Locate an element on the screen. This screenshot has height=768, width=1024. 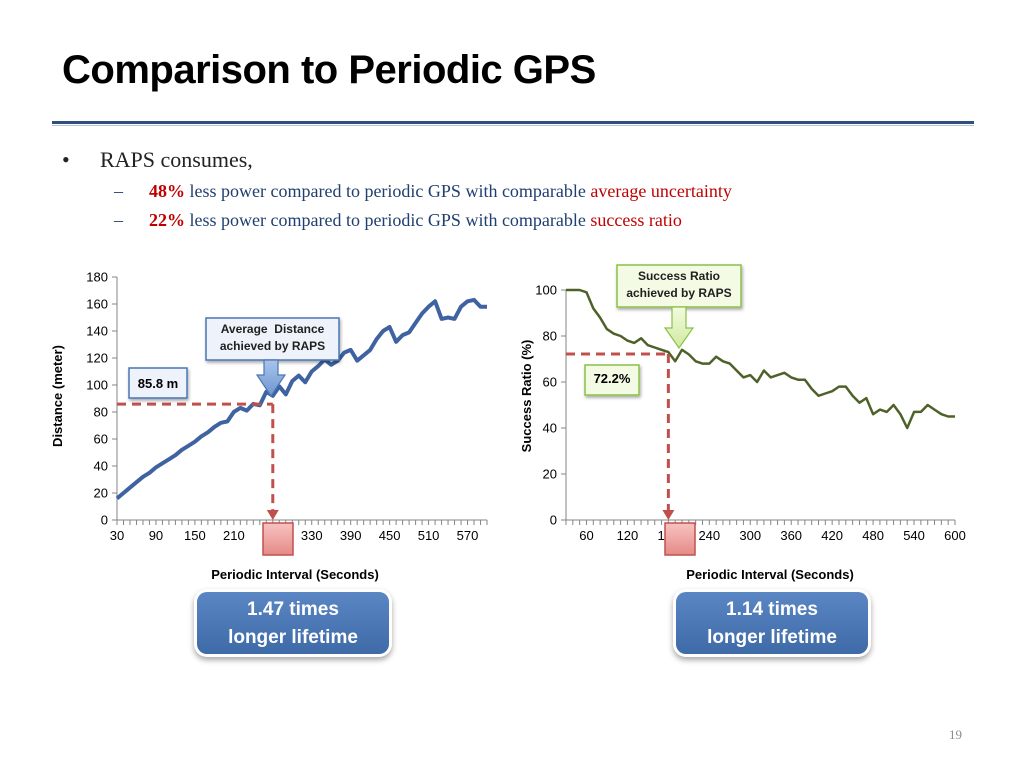
bullet-main-text: RAPS consumes, is located at coordinates (176, 159).